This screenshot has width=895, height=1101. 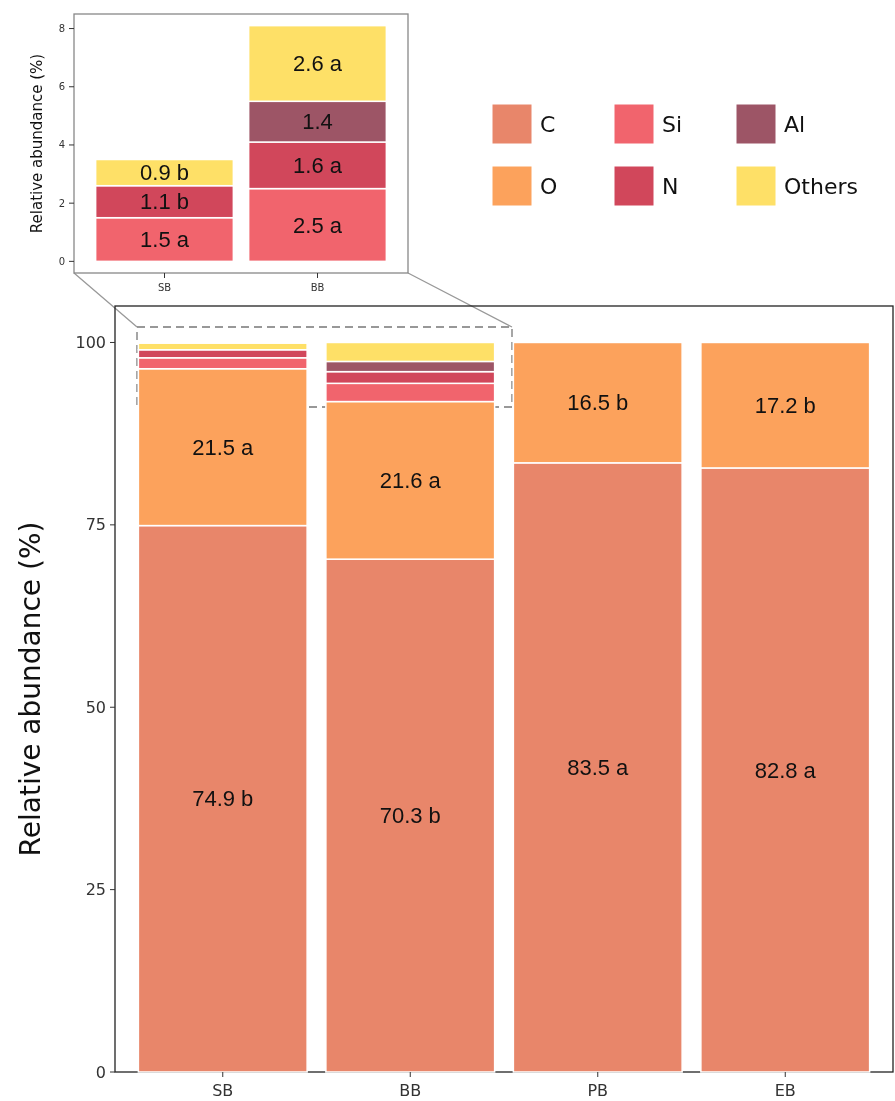 I want to click on data-label: 16.5 b, so click(x=598, y=403).